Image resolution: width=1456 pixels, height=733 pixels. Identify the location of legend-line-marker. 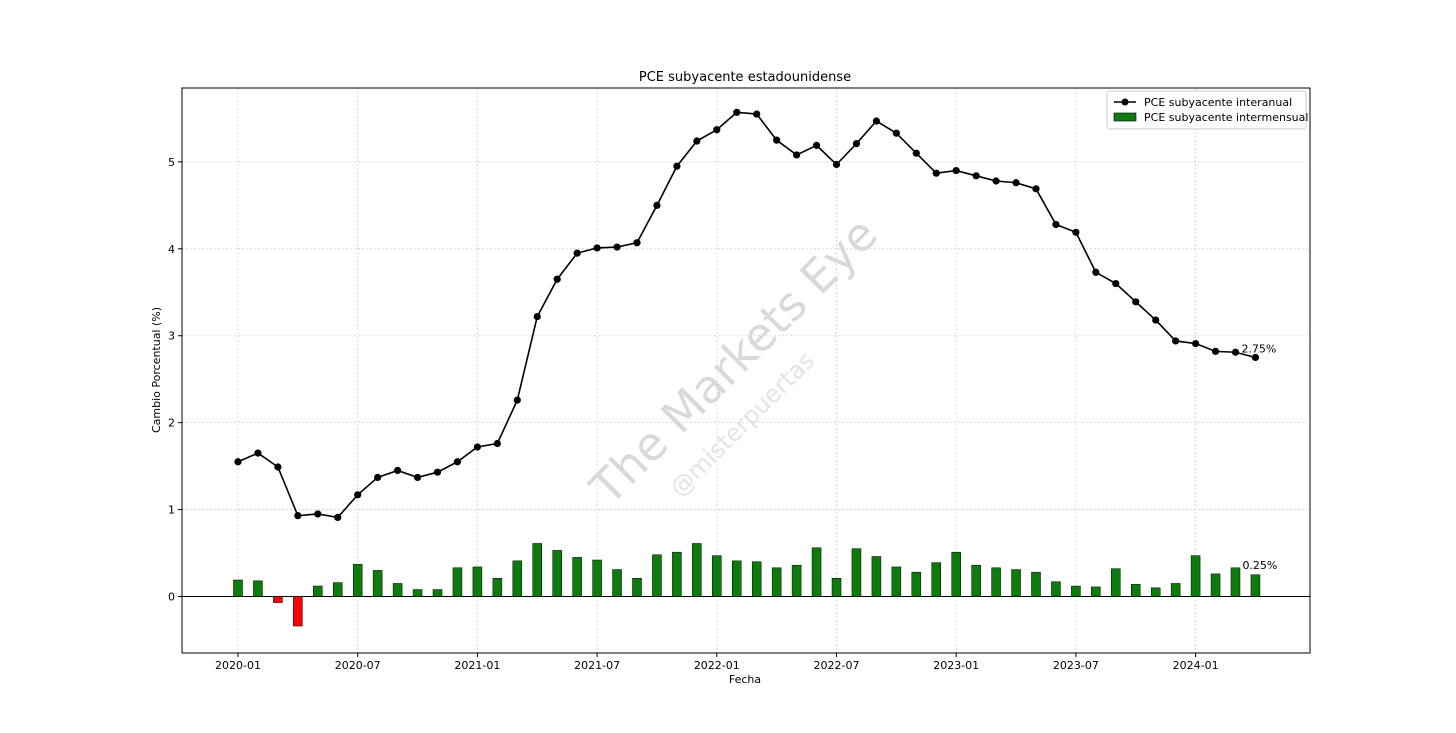
(1125, 102).